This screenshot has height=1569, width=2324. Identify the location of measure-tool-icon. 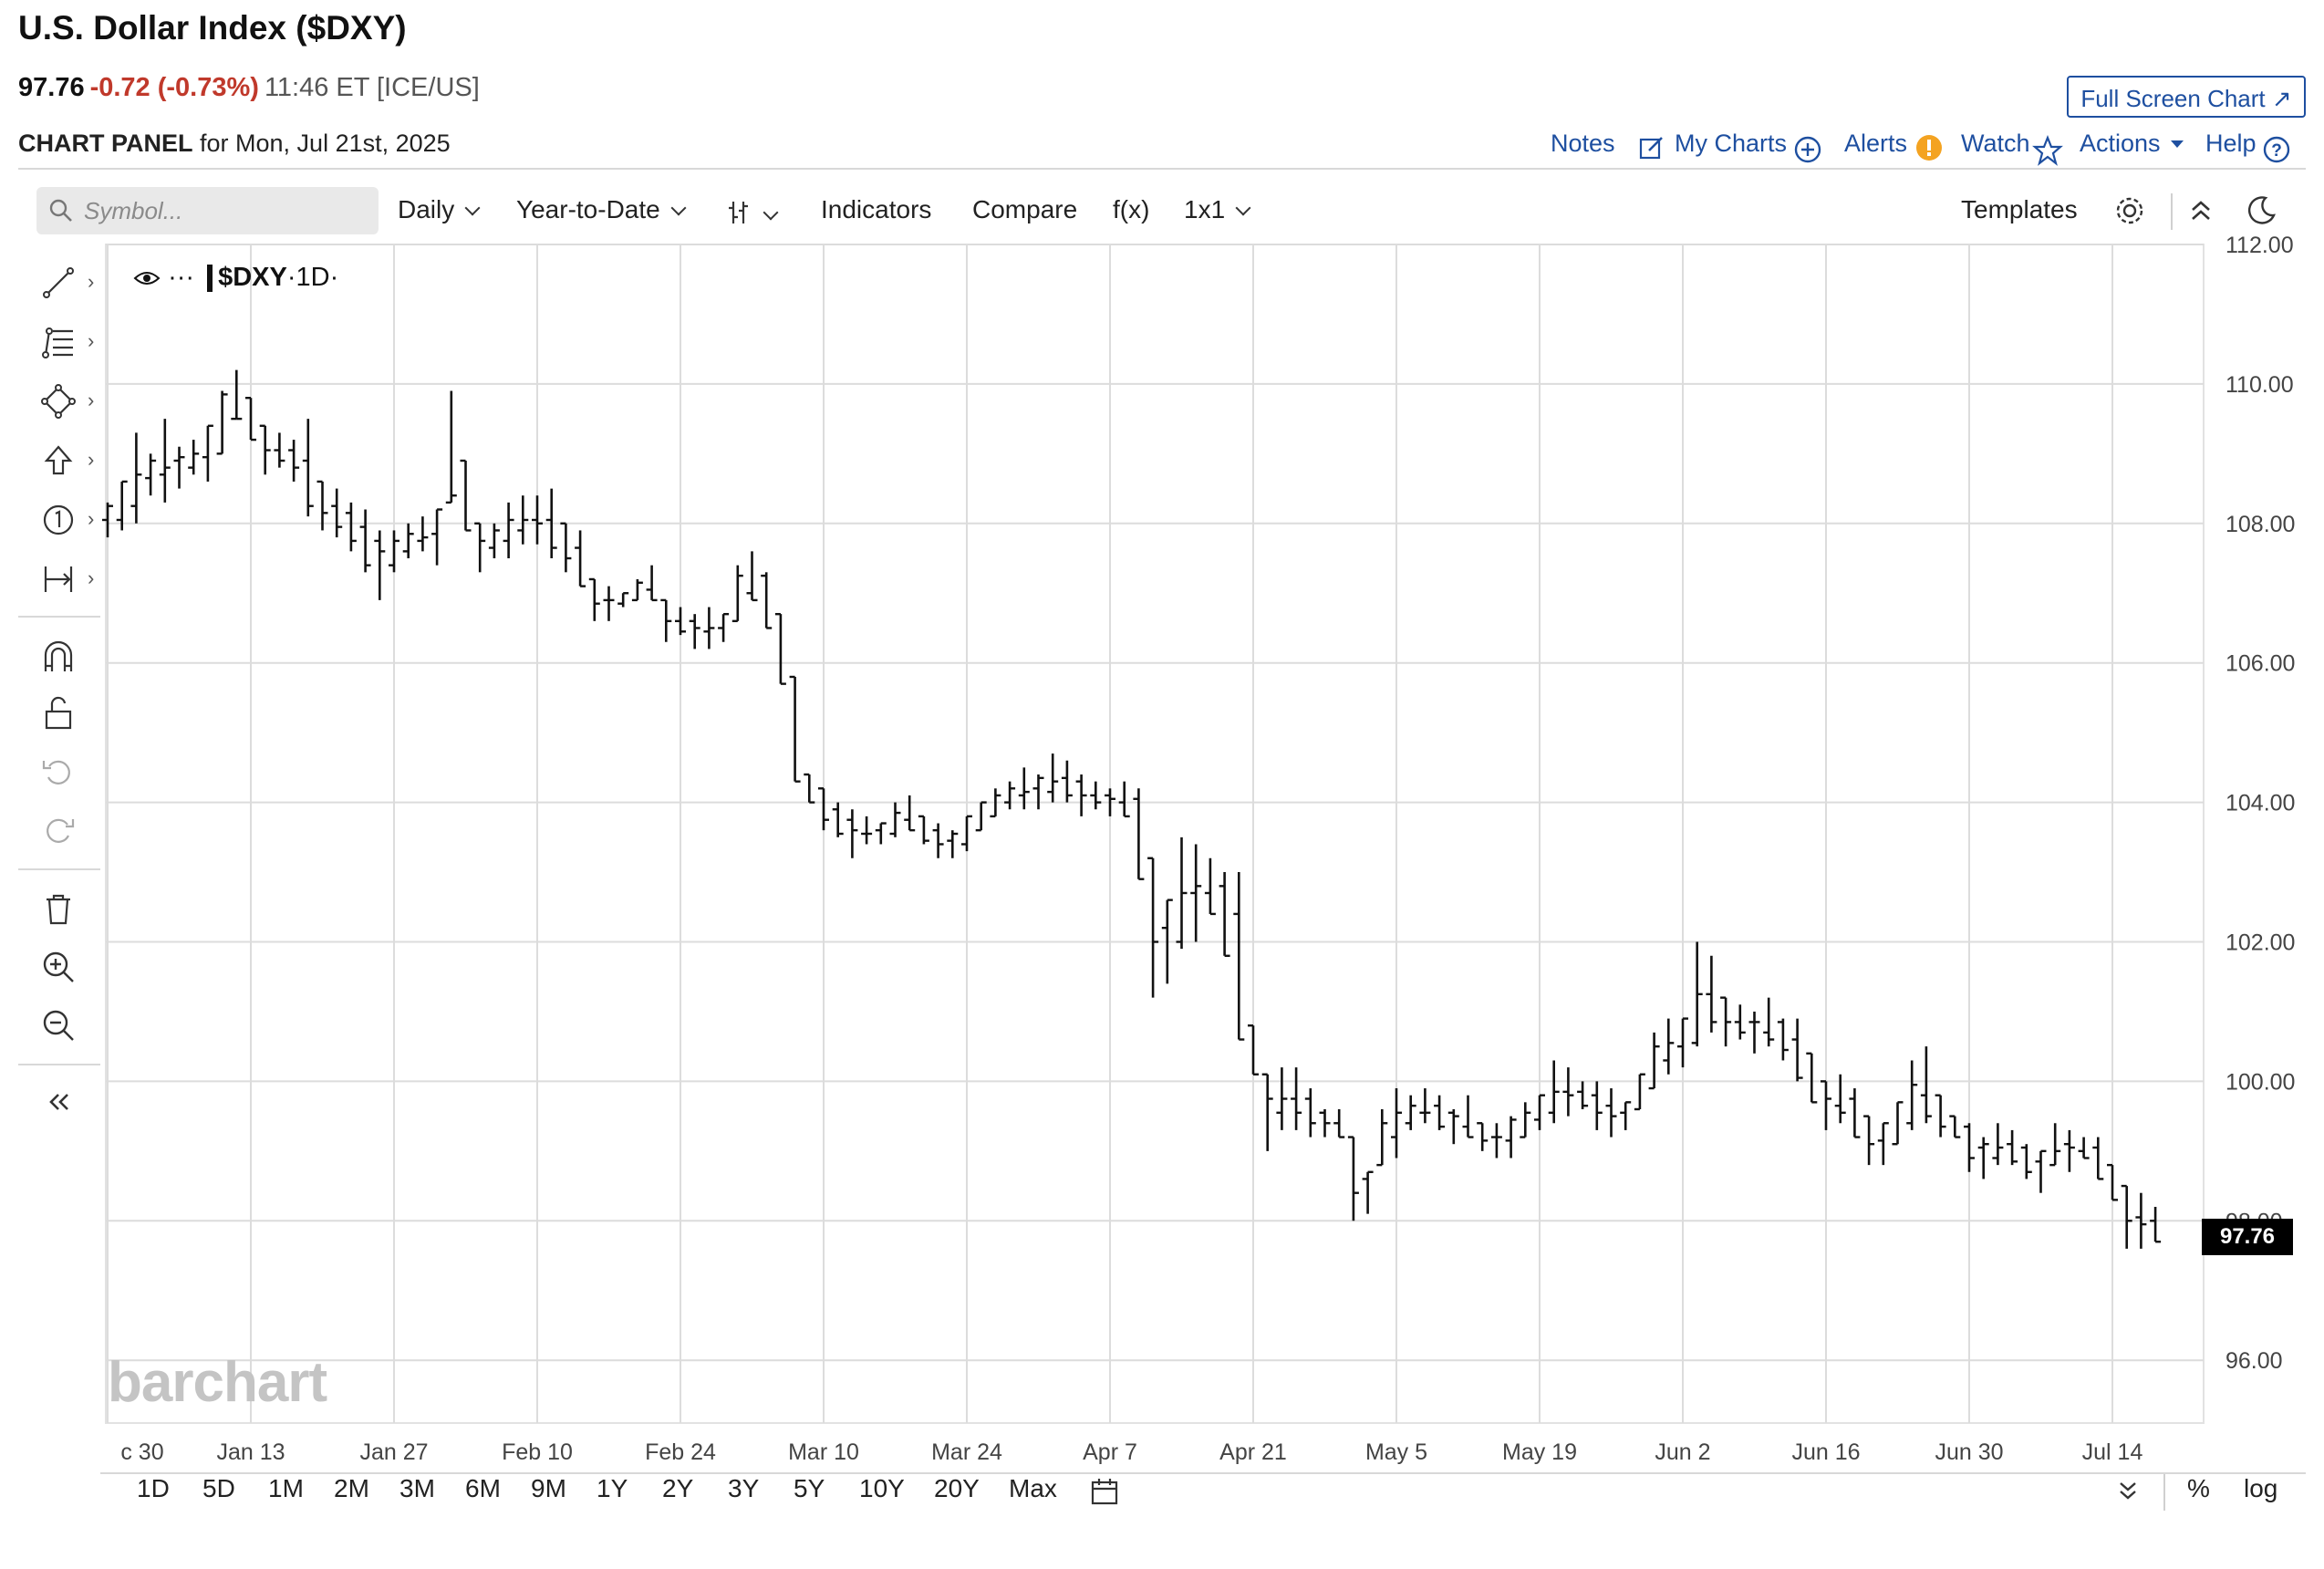
(59, 579).